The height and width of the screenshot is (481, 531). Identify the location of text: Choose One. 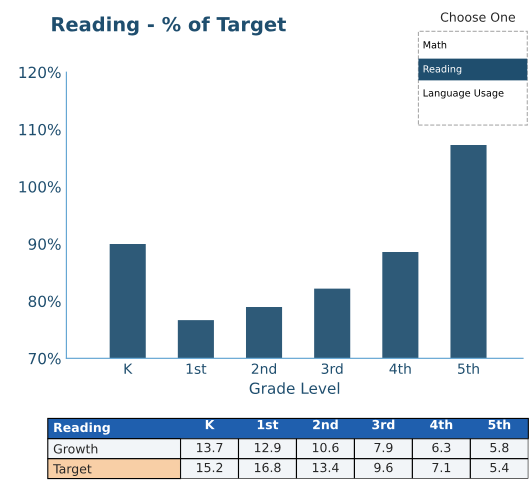
(478, 17).